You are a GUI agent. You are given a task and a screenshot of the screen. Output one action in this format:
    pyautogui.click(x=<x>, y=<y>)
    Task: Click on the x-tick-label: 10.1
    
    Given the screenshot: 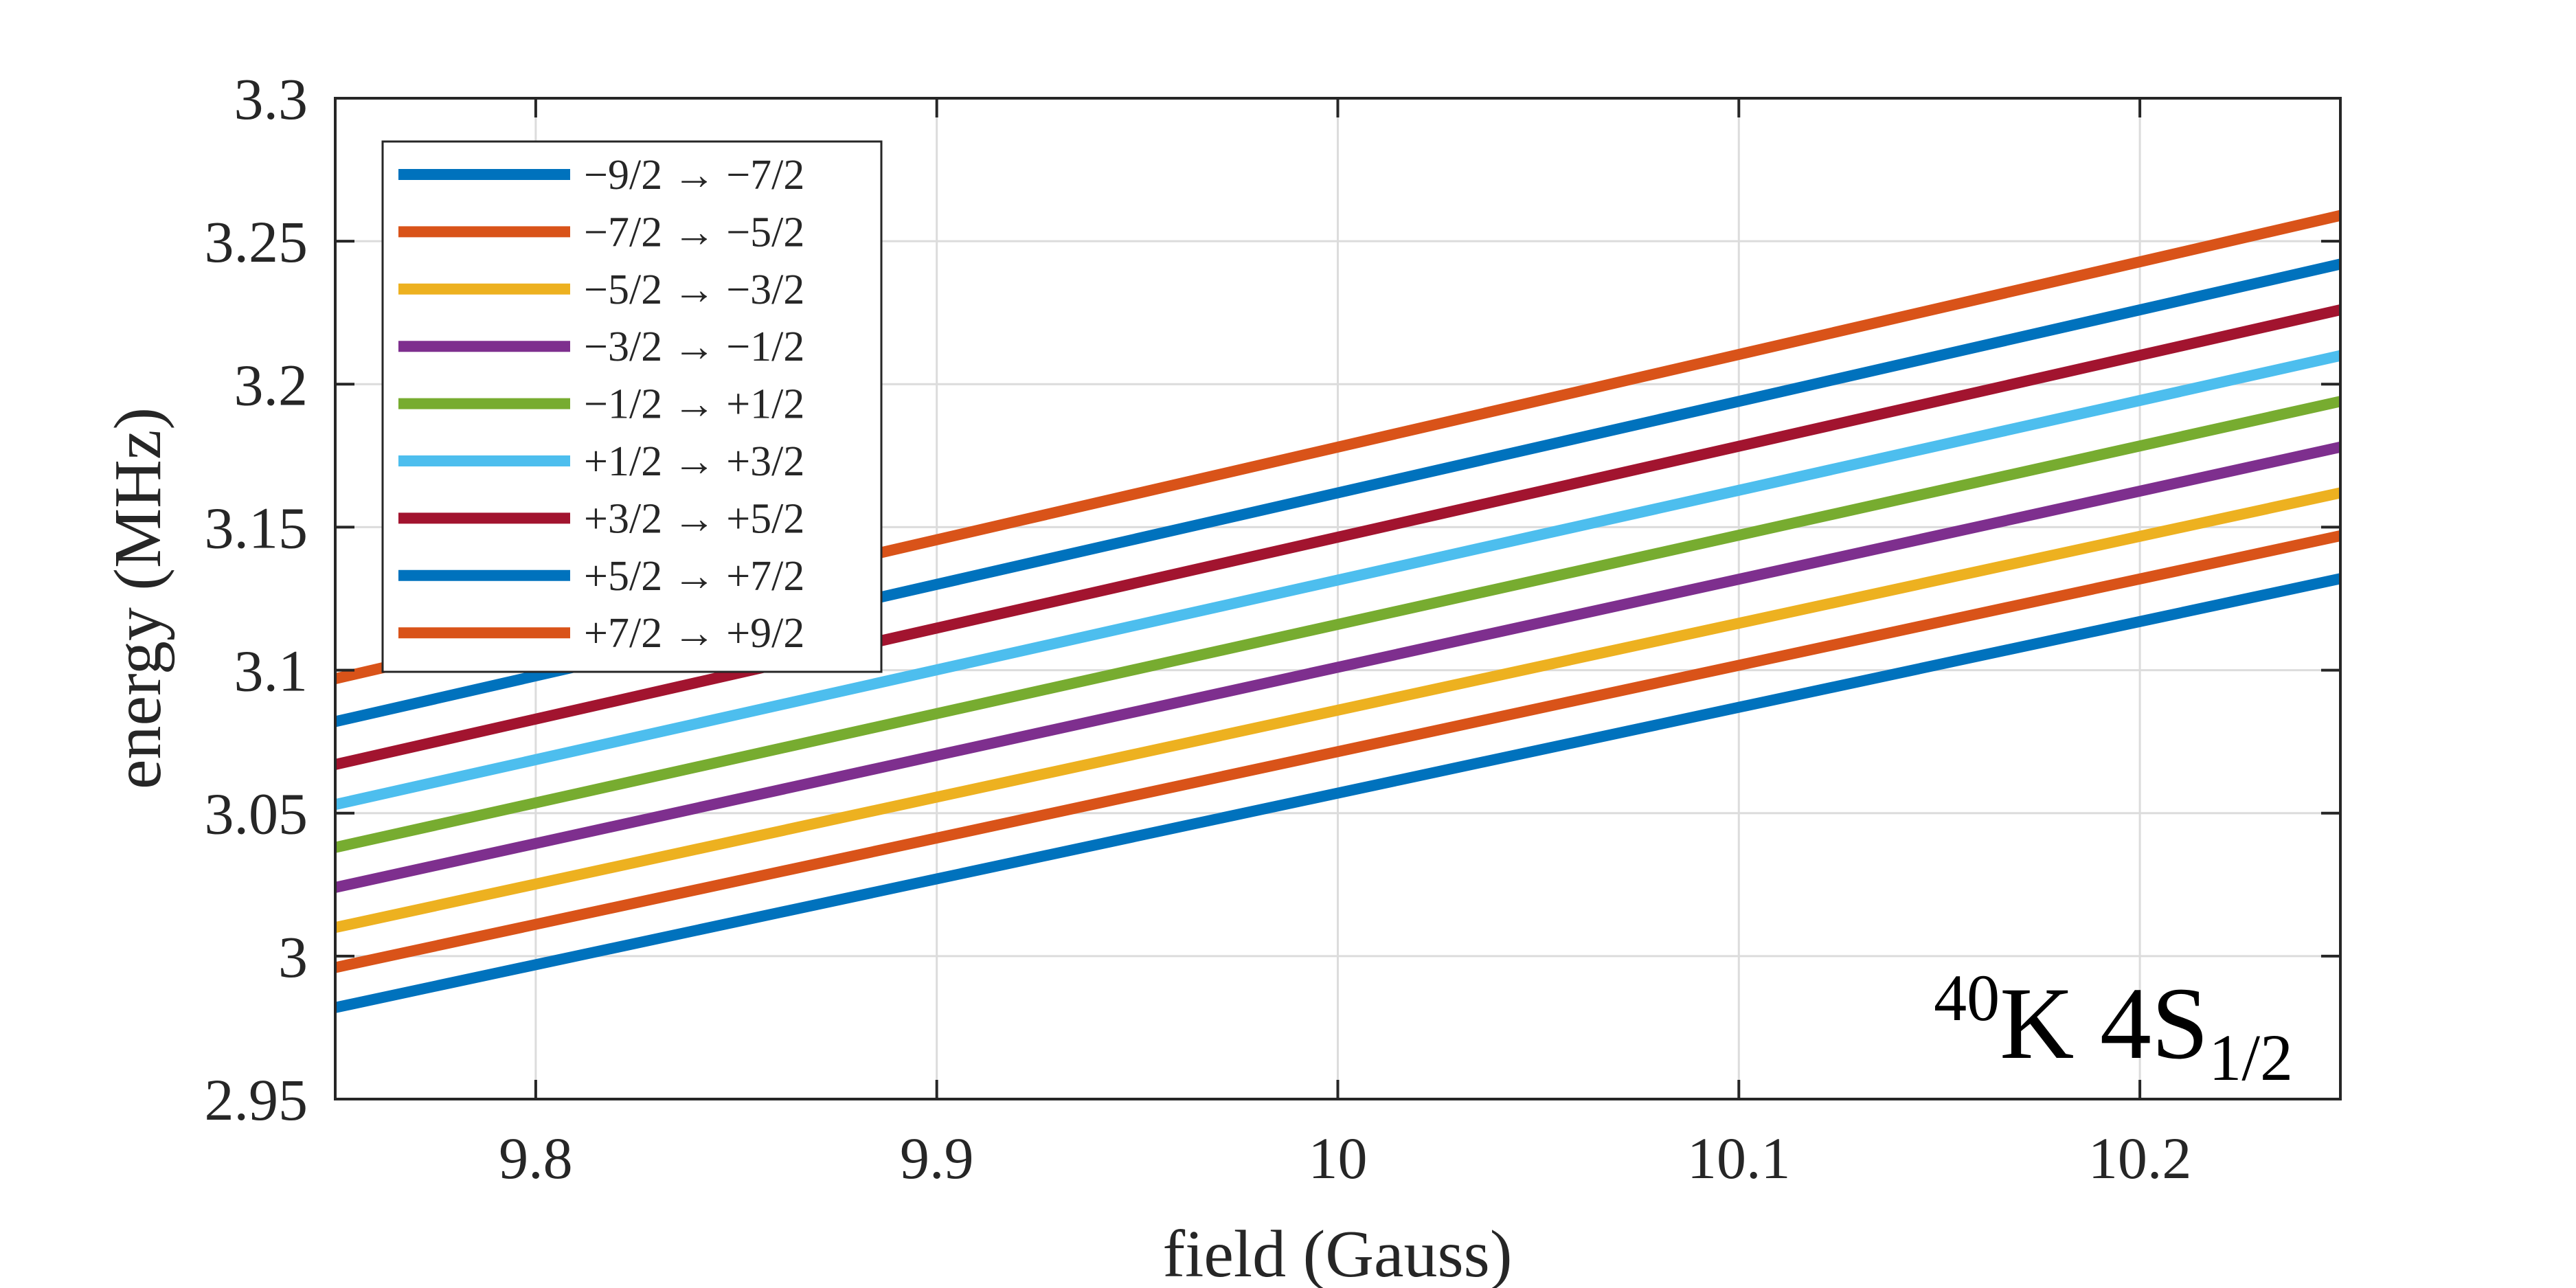 What is the action you would take?
    pyautogui.click(x=1739, y=1158)
    